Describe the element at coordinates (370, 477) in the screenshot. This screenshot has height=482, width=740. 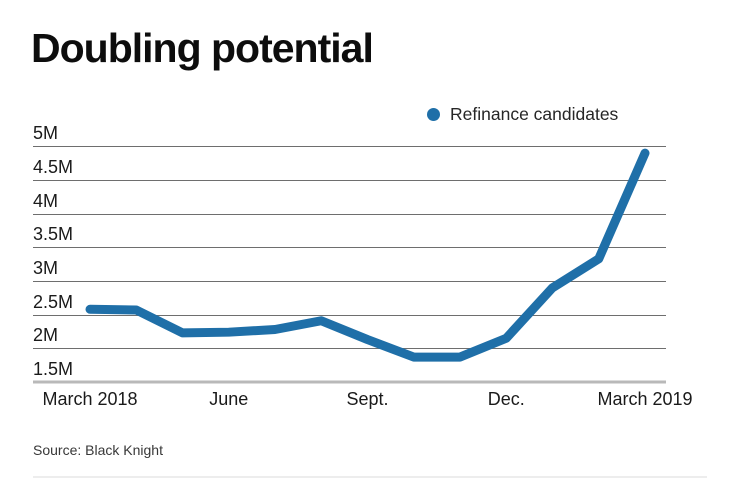
I see `bottom-divider` at that location.